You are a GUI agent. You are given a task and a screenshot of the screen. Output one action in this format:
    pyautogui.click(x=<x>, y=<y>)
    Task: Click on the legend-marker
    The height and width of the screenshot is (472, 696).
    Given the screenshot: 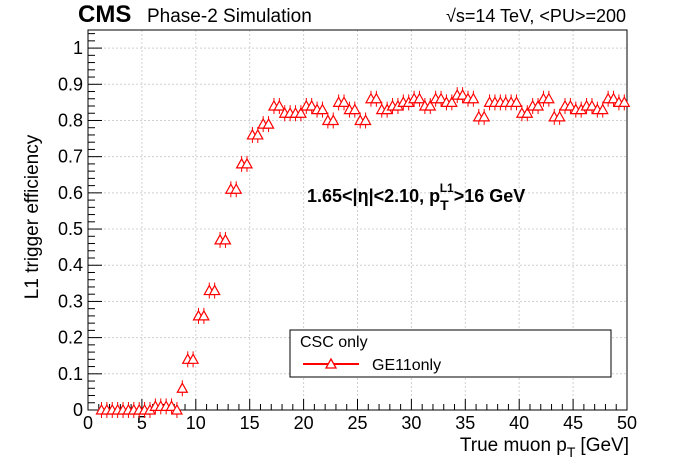 What is the action you would take?
    pyautogui.click(x=331, y=363)
    